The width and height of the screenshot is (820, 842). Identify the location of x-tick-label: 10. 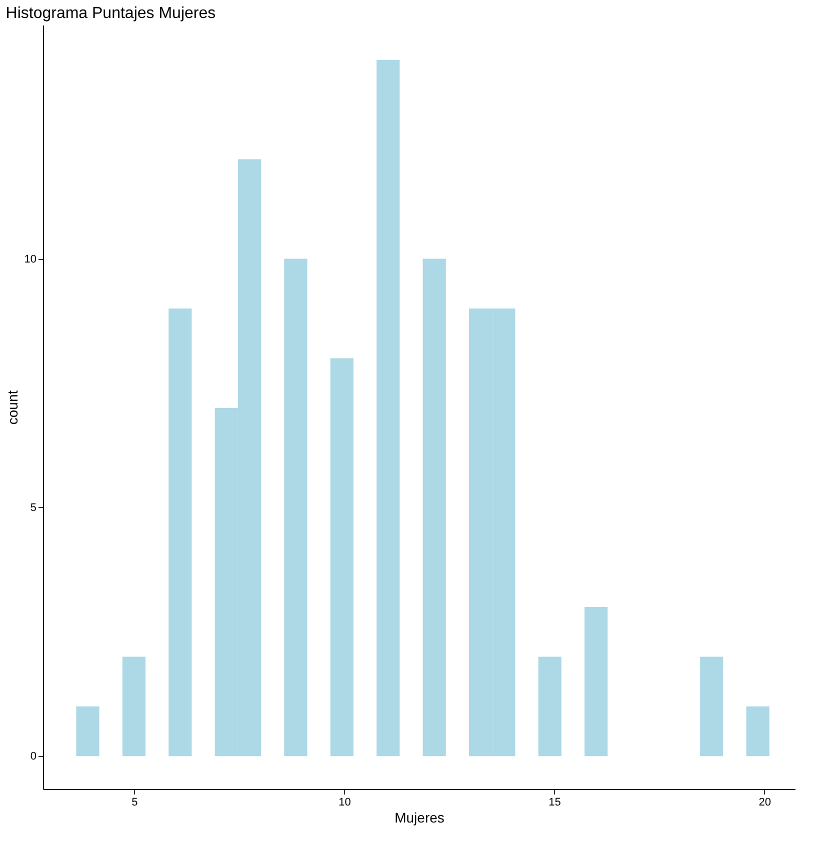
(344, 802).